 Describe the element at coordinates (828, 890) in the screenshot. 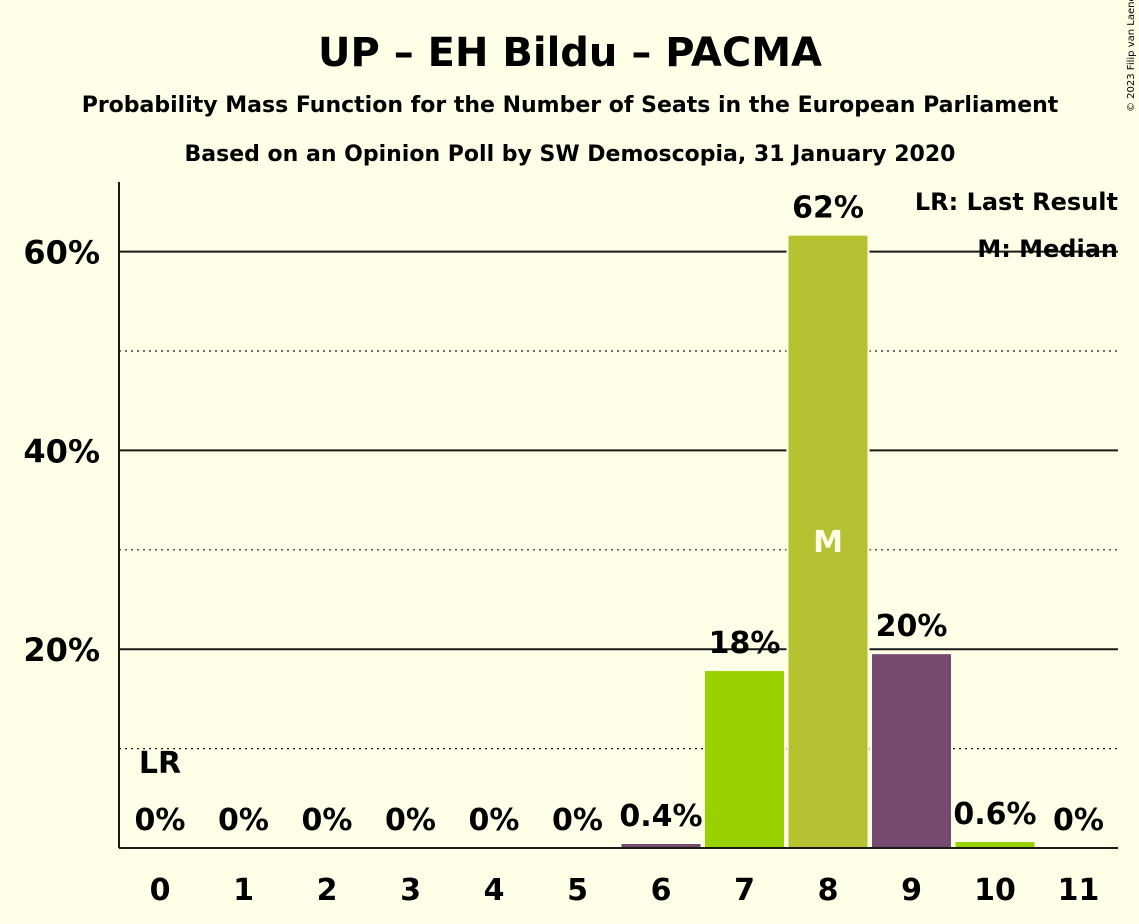

I see `x-tick-label: 8` at that location.